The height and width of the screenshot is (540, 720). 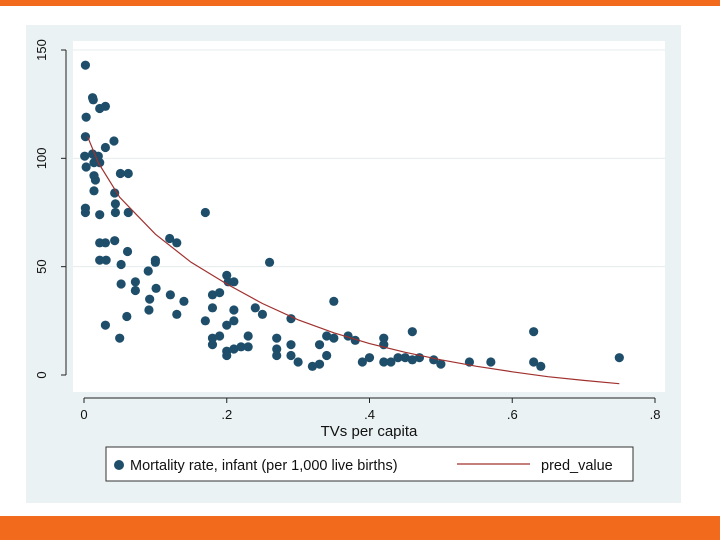 What do you see at coordinates (360, 3) in the screenshot?
I see `top-accent-bar` at bounding box center [360, 3].